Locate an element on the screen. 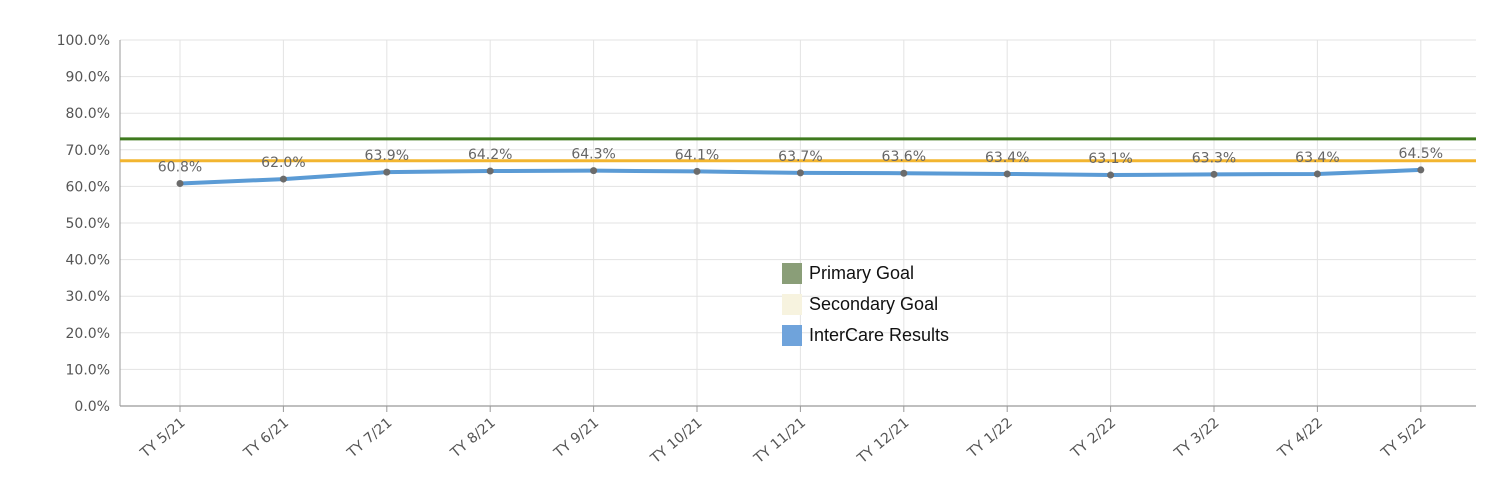 The image size is (1500, 486). y-tick-label: 10.0% is located at coordinates (88, 370).